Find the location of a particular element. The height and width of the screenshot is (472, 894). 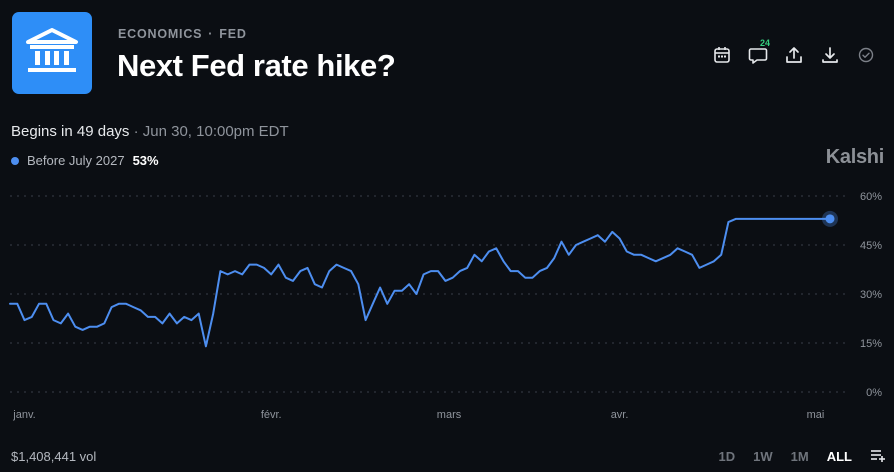

breadcrumb: ECONOMICS · FED is located at coordinates (182, 34).